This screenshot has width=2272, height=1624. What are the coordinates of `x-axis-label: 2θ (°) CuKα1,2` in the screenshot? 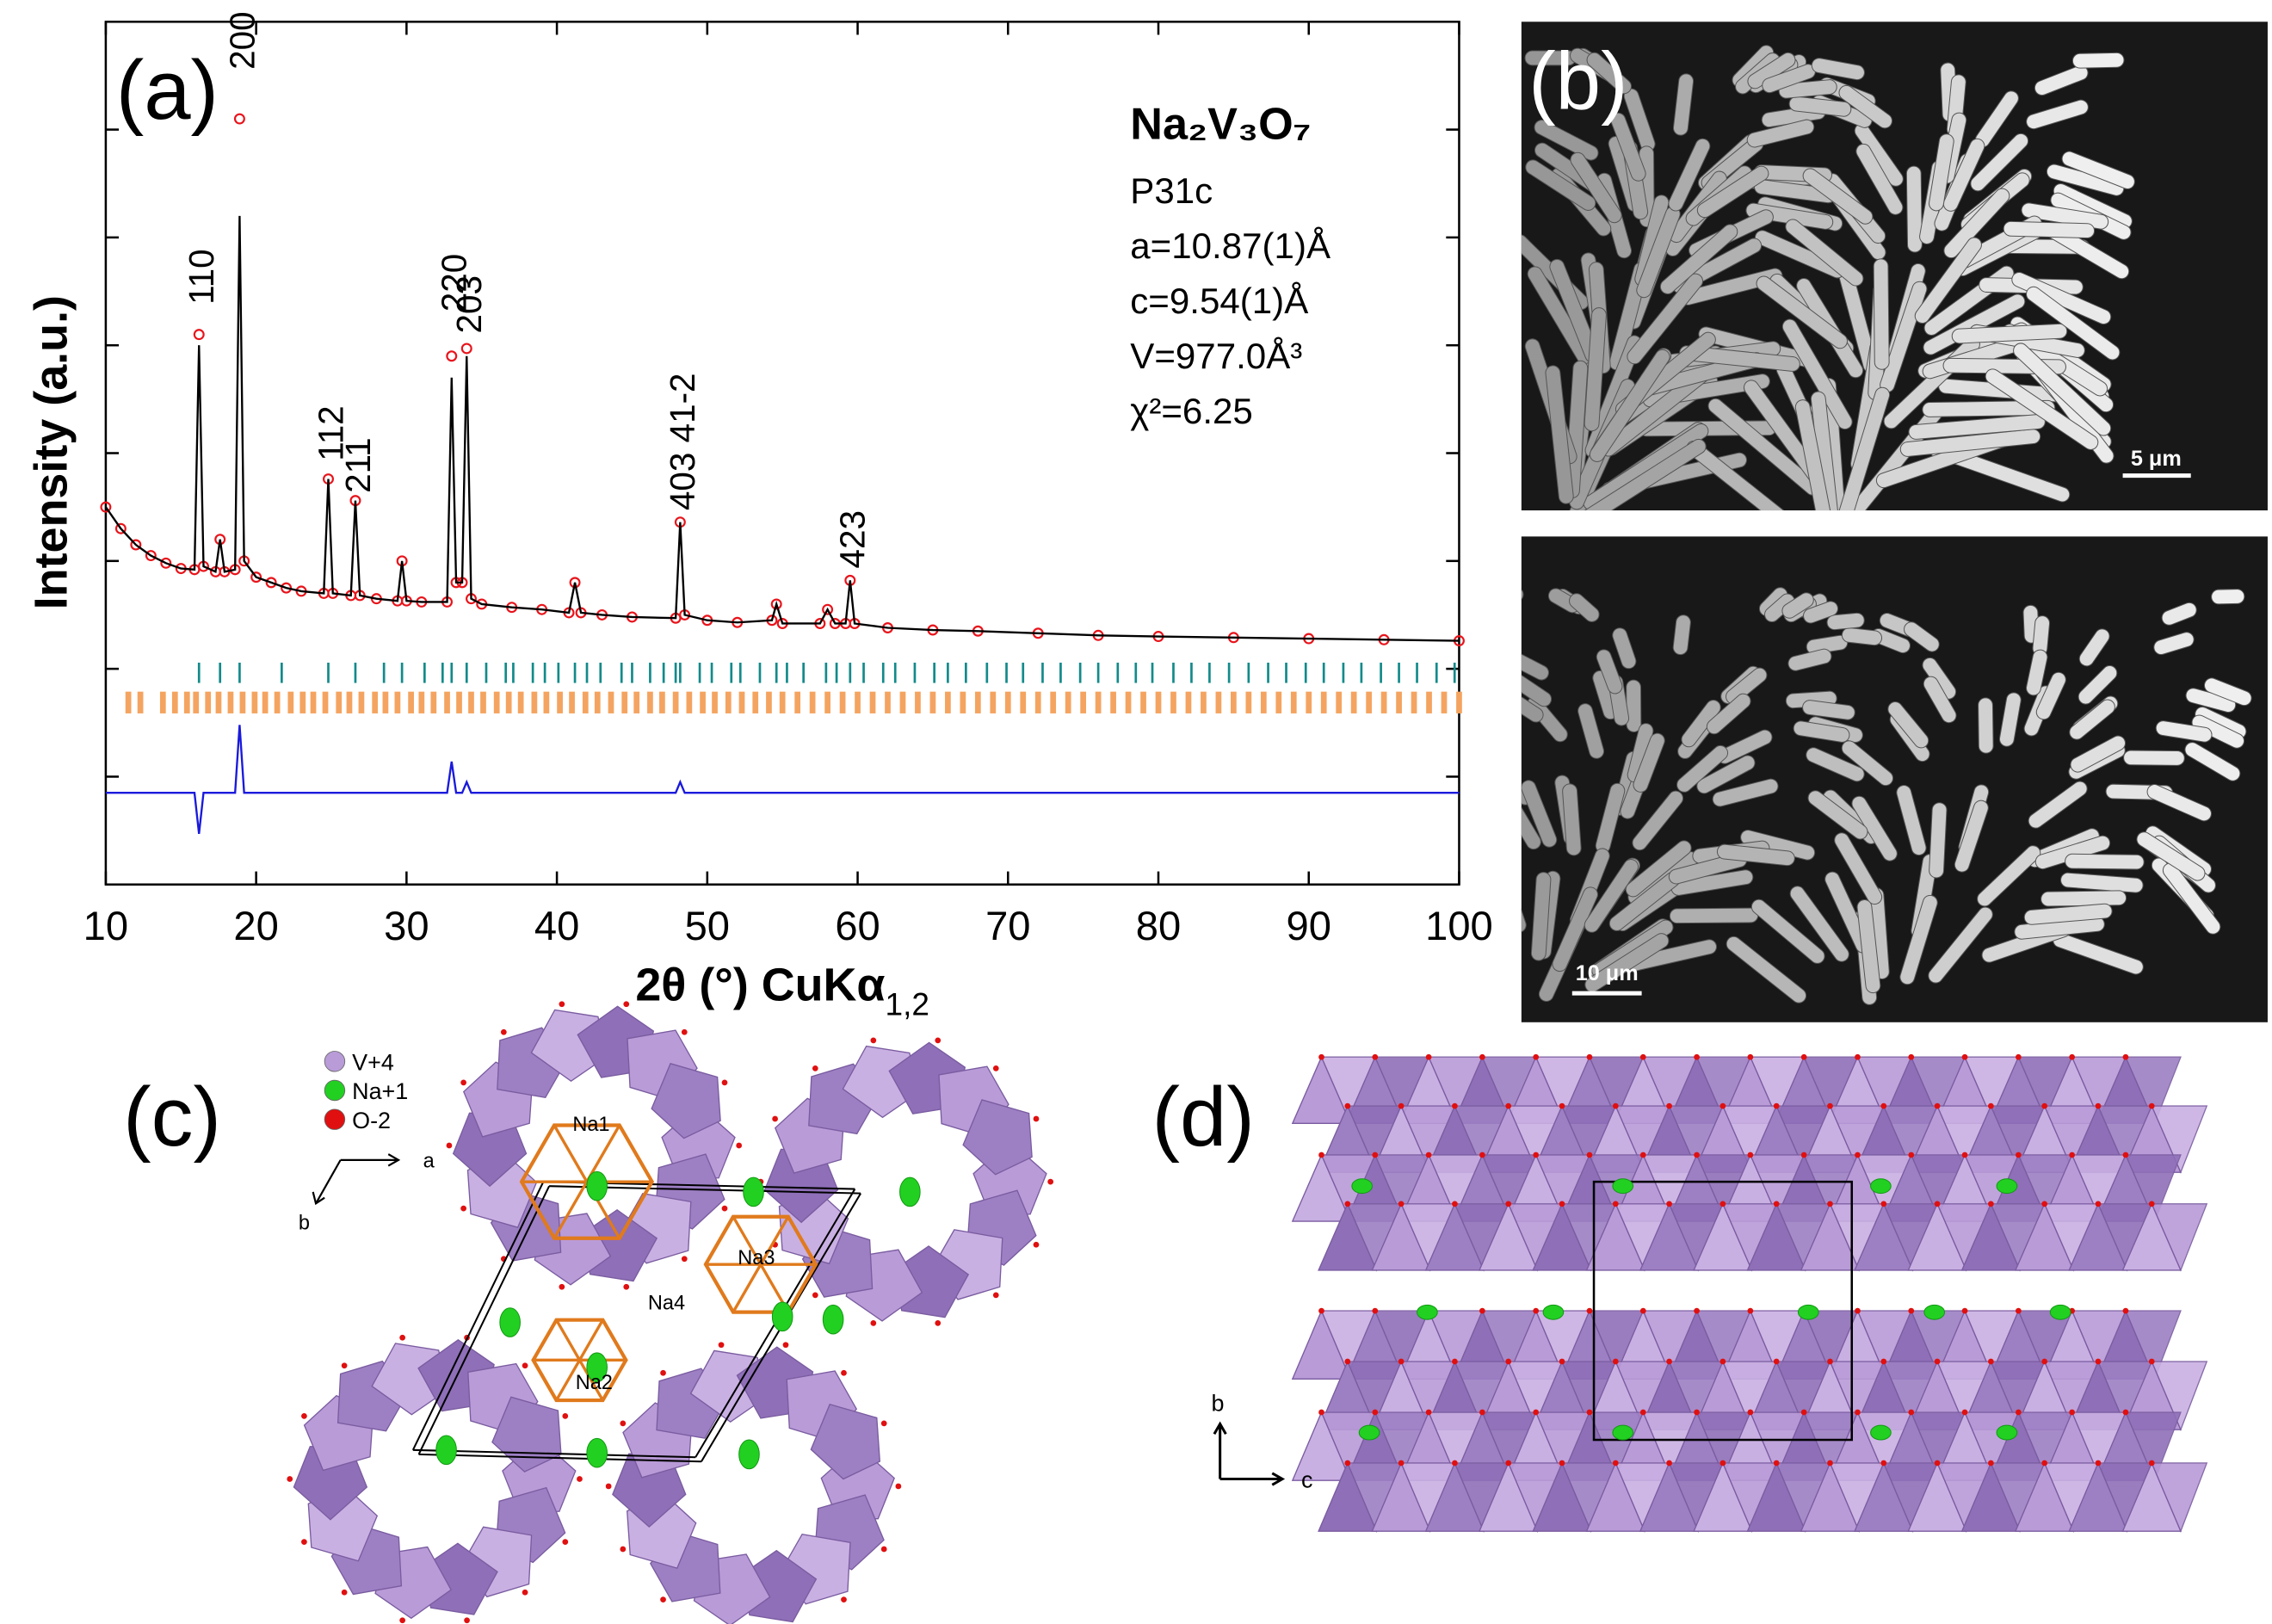 It's located at (782, 991).